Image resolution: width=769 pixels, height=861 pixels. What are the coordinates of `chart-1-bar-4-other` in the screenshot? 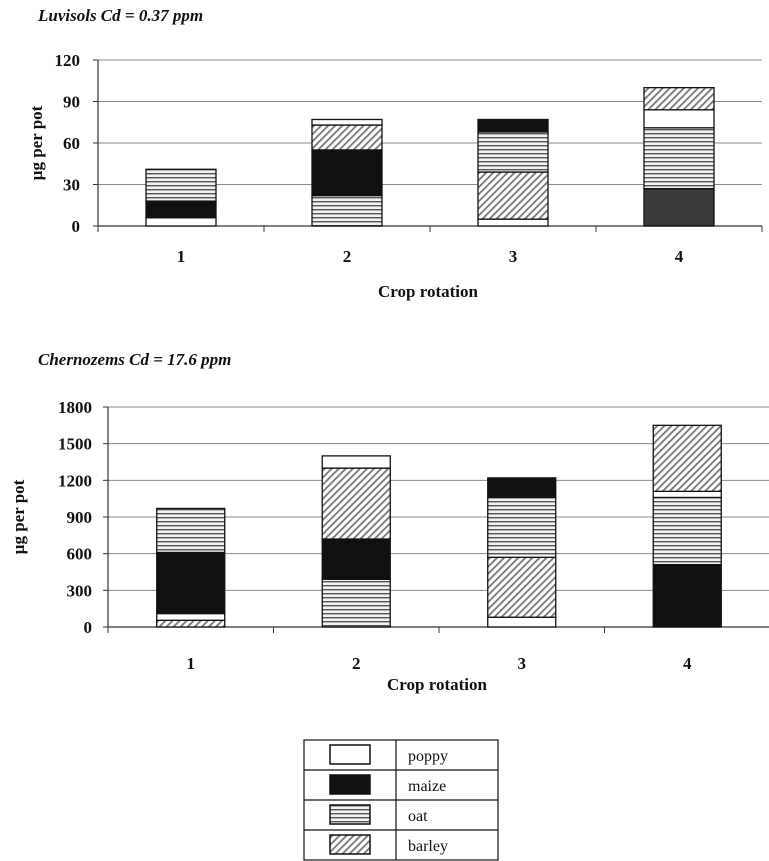 It's located at (679, 207).